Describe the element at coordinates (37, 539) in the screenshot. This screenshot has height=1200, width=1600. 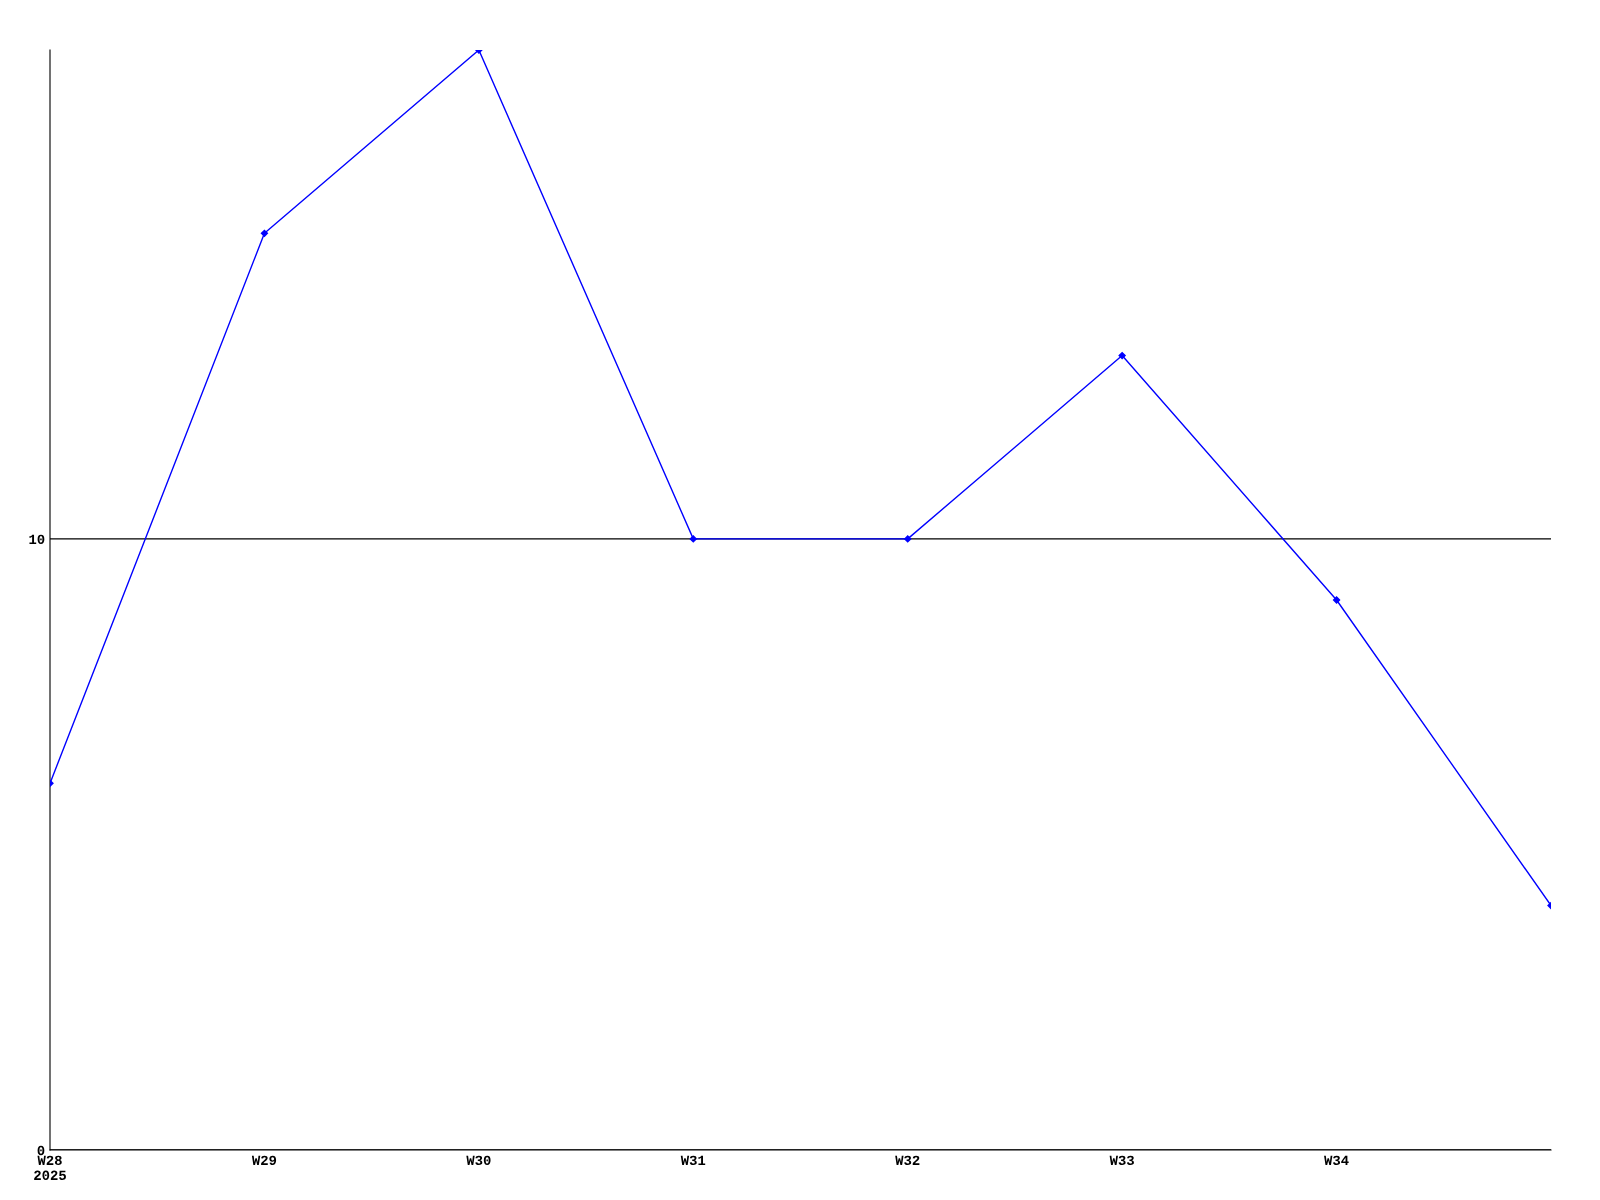
I see `y-tick-label: 10` at that location.